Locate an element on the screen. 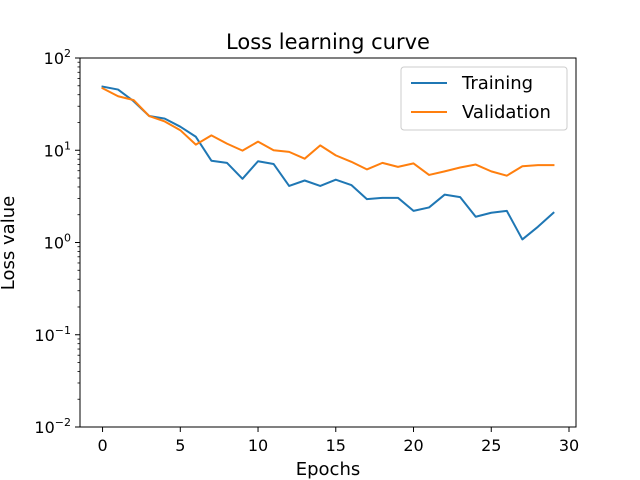 Image resolution: width=640 pixels, height=480 pixels. y-axis: 10⁻² 10⁻¹ 10⁰ 10¹ 10² is located at coordinates (57, 242).